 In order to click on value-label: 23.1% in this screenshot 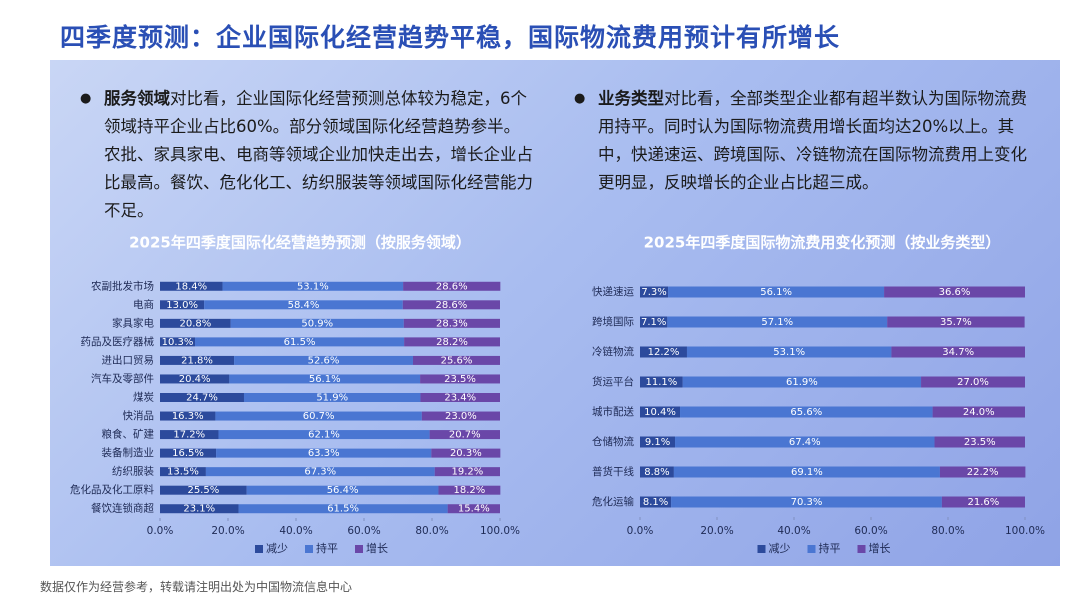, I will do `click(199, 509)`.